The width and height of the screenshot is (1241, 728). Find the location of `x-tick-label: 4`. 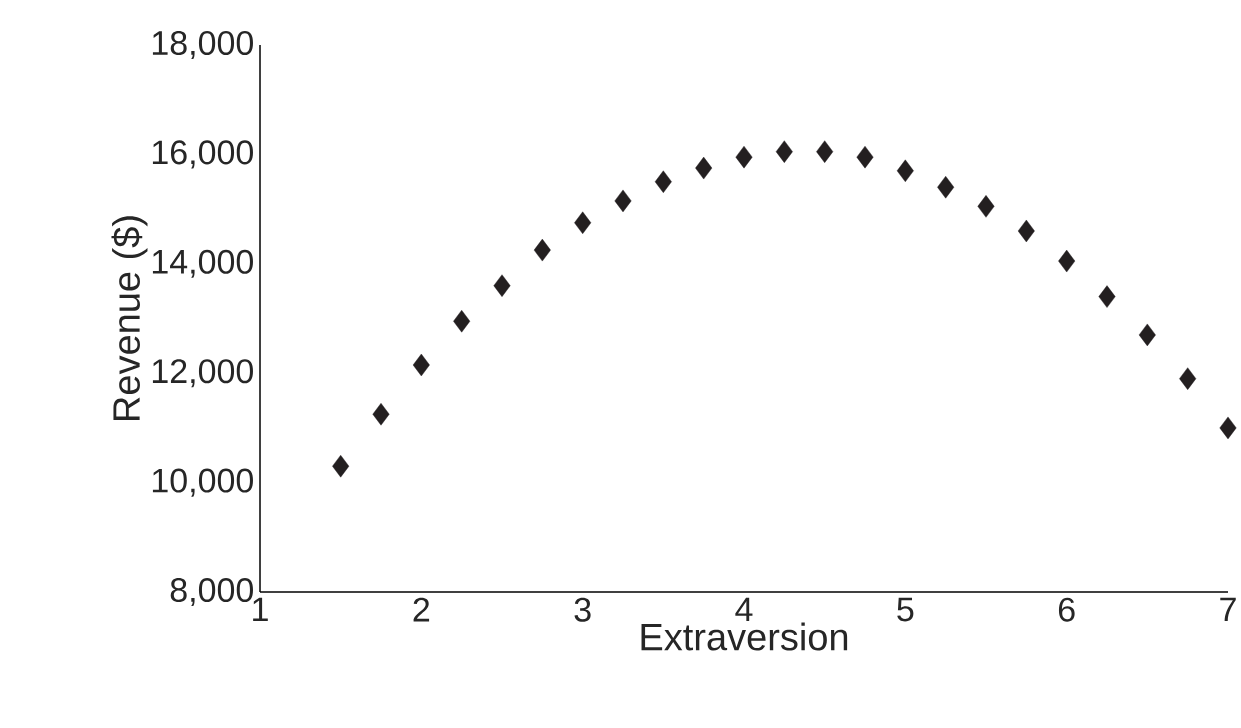

x-tick-label: 4 is located at coordinates (744, 609).